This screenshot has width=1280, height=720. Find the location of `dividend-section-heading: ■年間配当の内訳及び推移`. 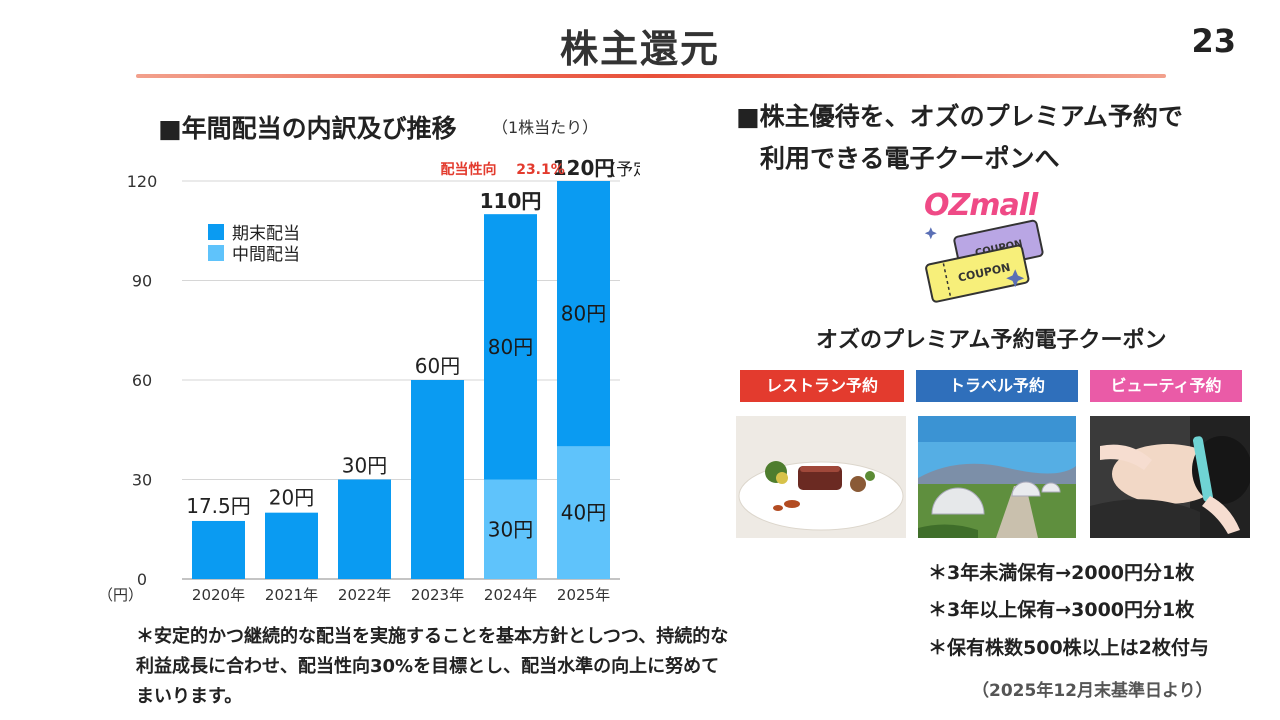

dividend-section-heading: ■年間配当の内訳及び推移 is located at coordinates (307, 128).